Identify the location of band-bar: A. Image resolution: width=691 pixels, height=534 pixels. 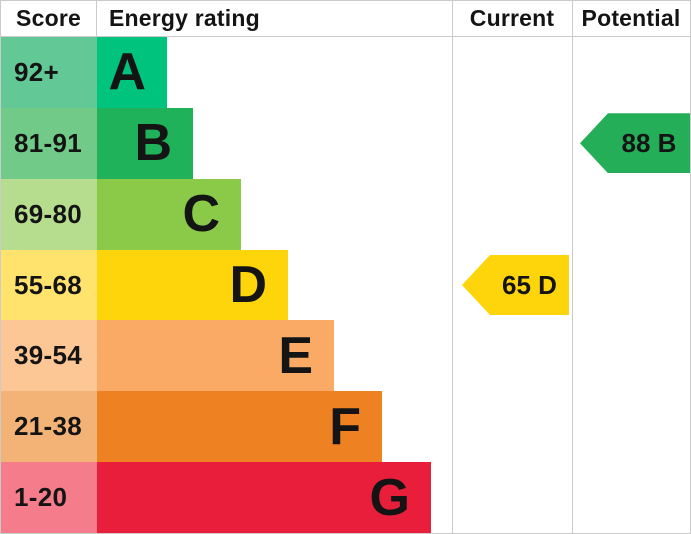
(132, 72).